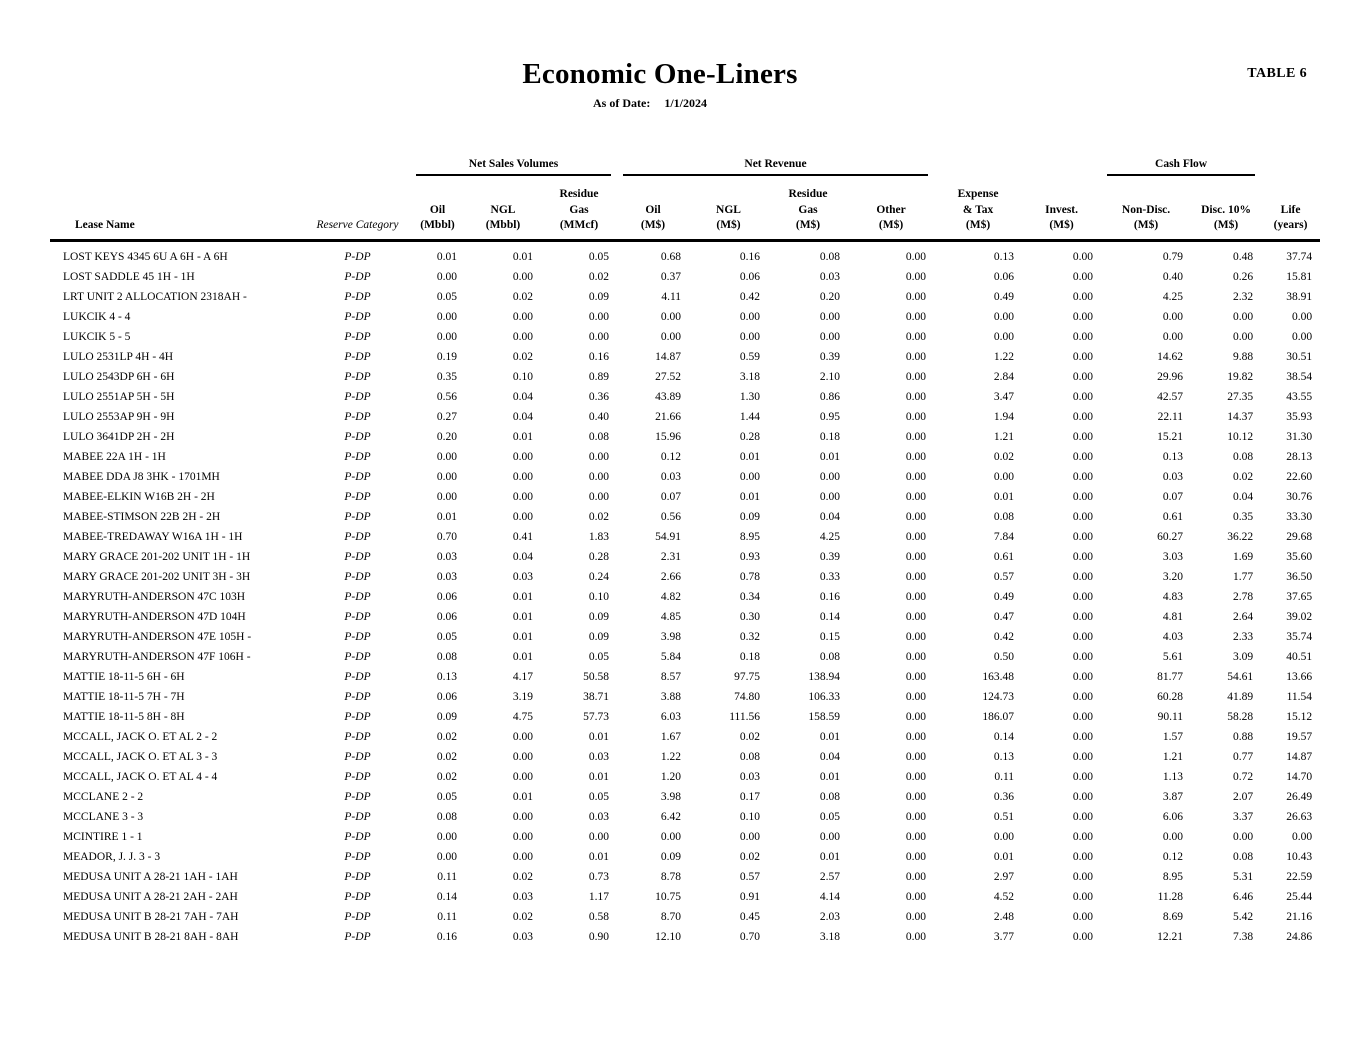 This screenshot has width=1365, height=1055. What do you see at coordinates (1299, 557) in the screenshot?
I see `value-cell-life-years: 35.60` at bounding box center [1299, 557].